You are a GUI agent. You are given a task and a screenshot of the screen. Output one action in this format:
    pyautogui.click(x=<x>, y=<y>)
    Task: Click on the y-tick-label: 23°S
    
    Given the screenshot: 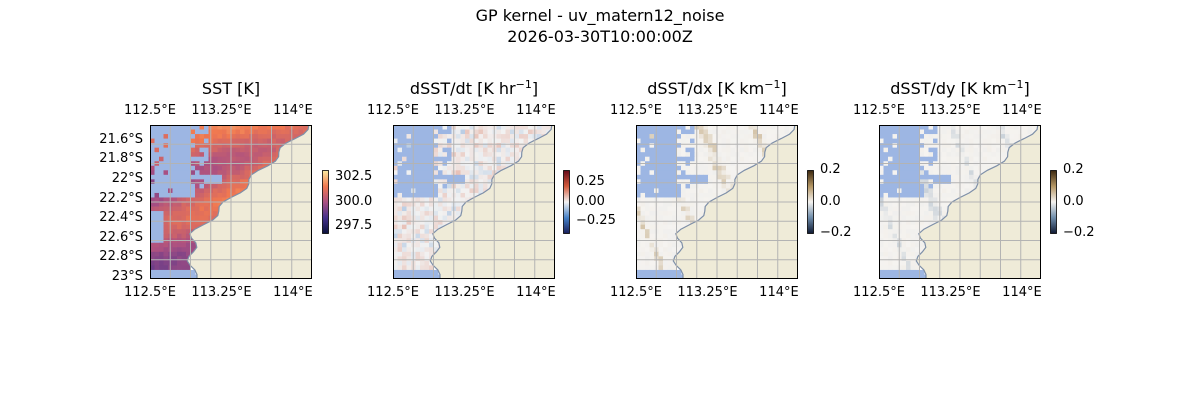 What is the action you would take?
    pyautogui.click(x=127, y=277)
    